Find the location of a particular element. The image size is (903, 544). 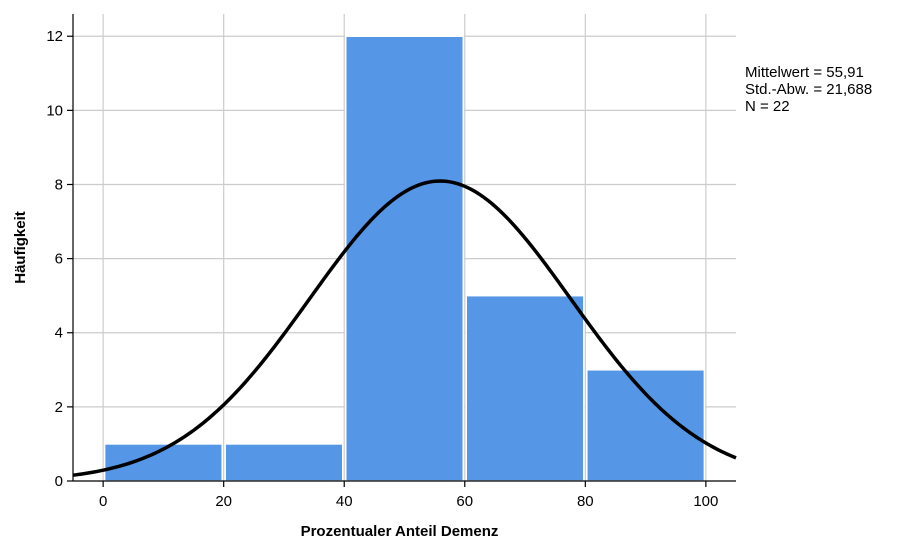

x-tick-label: 20 is located at coordinates (223, 501).